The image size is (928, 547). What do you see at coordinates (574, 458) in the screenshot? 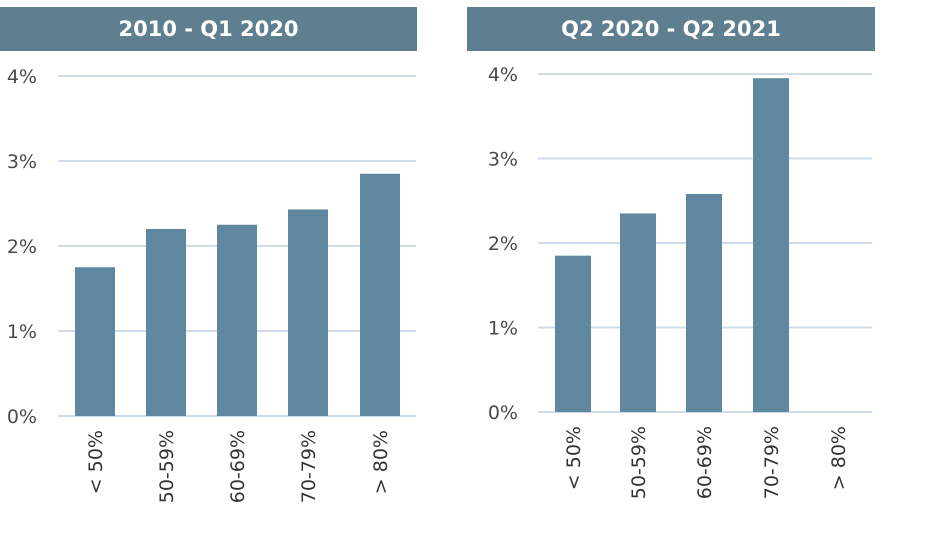
I see `chart-2-category-label: < 50%` at bounding box center [574, 458].